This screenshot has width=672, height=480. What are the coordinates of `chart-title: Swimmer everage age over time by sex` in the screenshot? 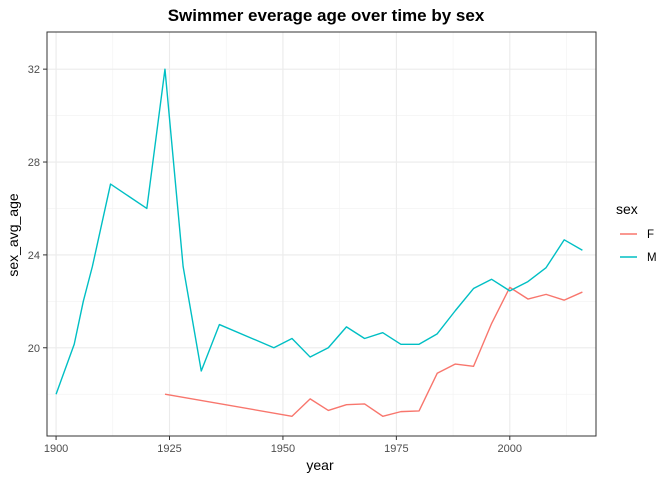 It's located at (326, 15).